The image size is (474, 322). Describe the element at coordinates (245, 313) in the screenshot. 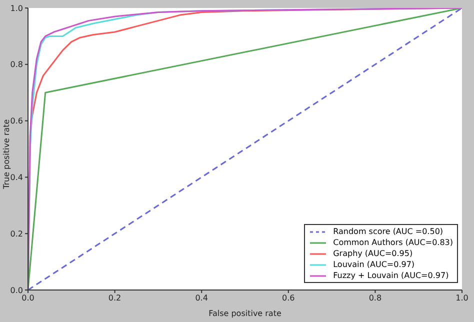

I see `x-axis-title: False positive rate` at that location.